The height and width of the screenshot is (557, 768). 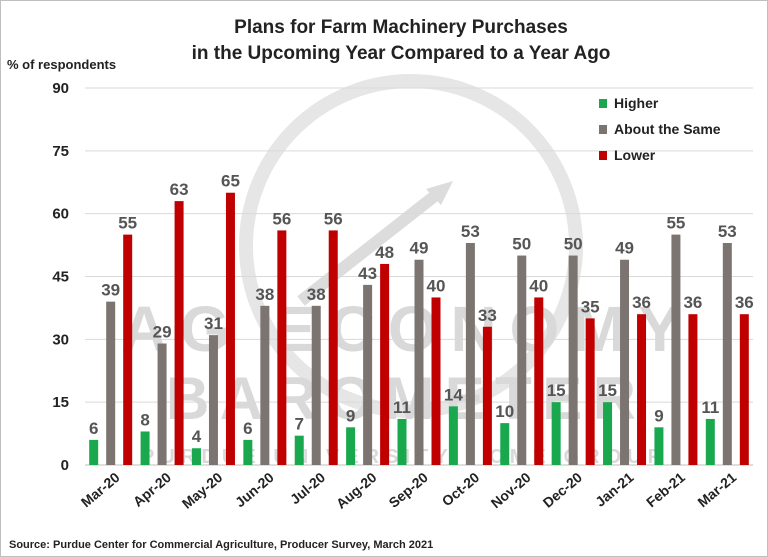 I want to click on data-label: 56, so click(x=333, y=218).